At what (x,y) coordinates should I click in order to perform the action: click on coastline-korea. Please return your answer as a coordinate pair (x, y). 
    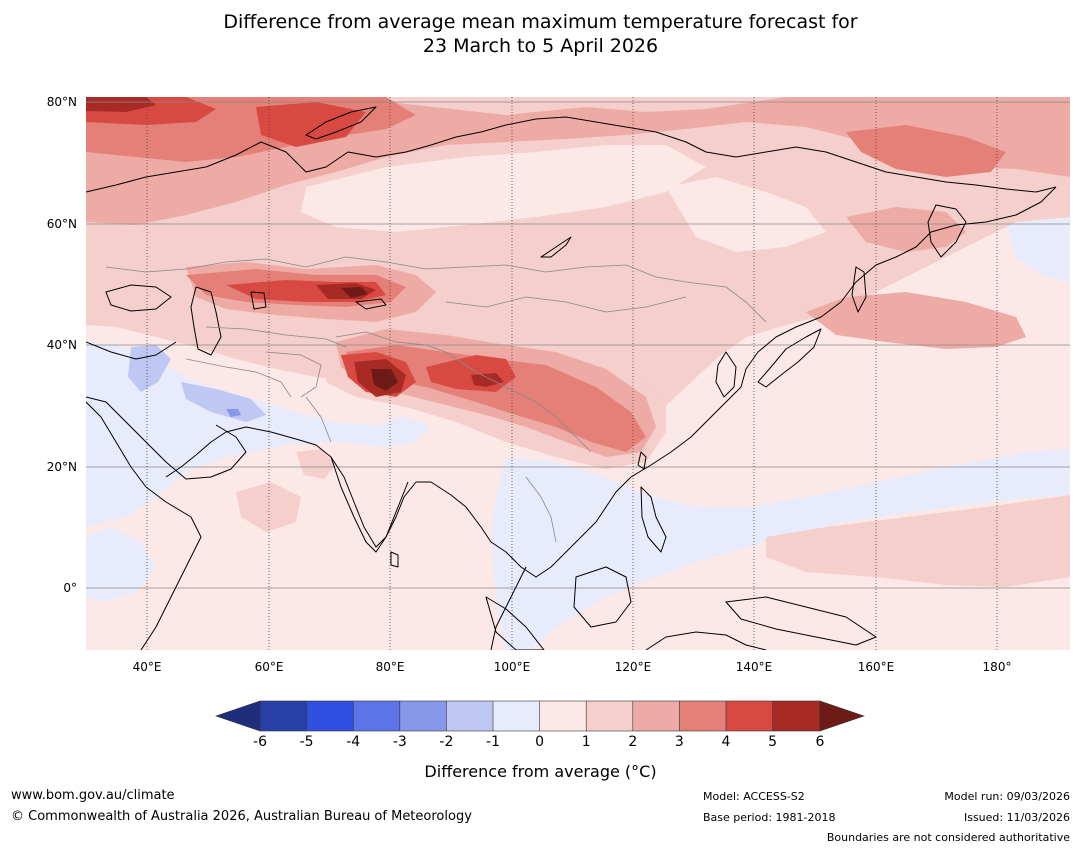
    Looking at the image, I should click on (726, 374).